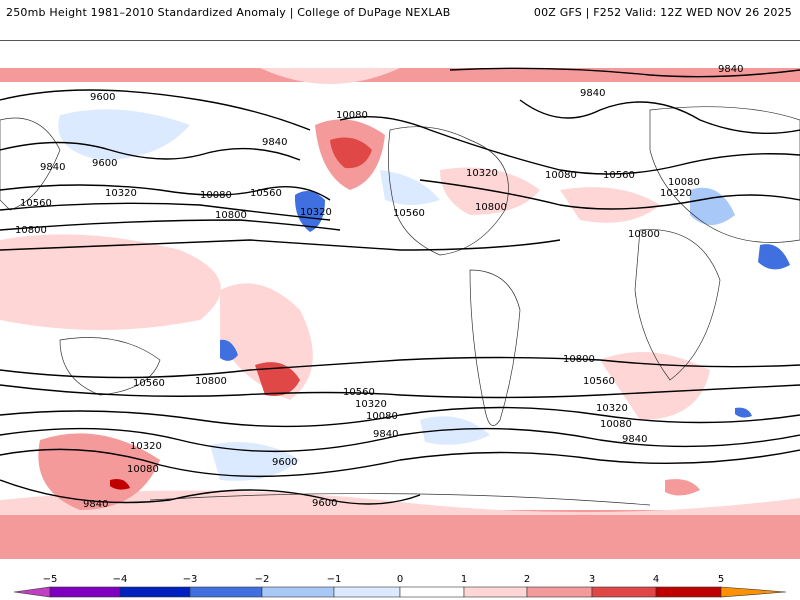 This screenshot has width=800, height=600. Describe the element at coordinates (455, 430) in the screenshot. I see `s-atlantic-negative-anomaly` at that location.